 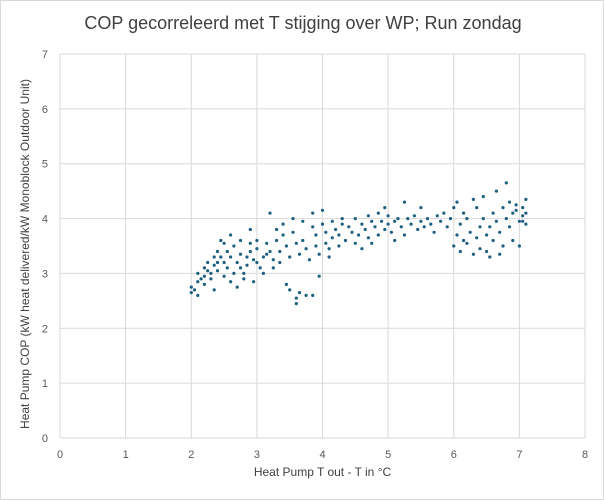 What do you see at coordinates (45, 165) in the screenshot?
I see `y-tick-label: 5` at bounding box center [45, 165].